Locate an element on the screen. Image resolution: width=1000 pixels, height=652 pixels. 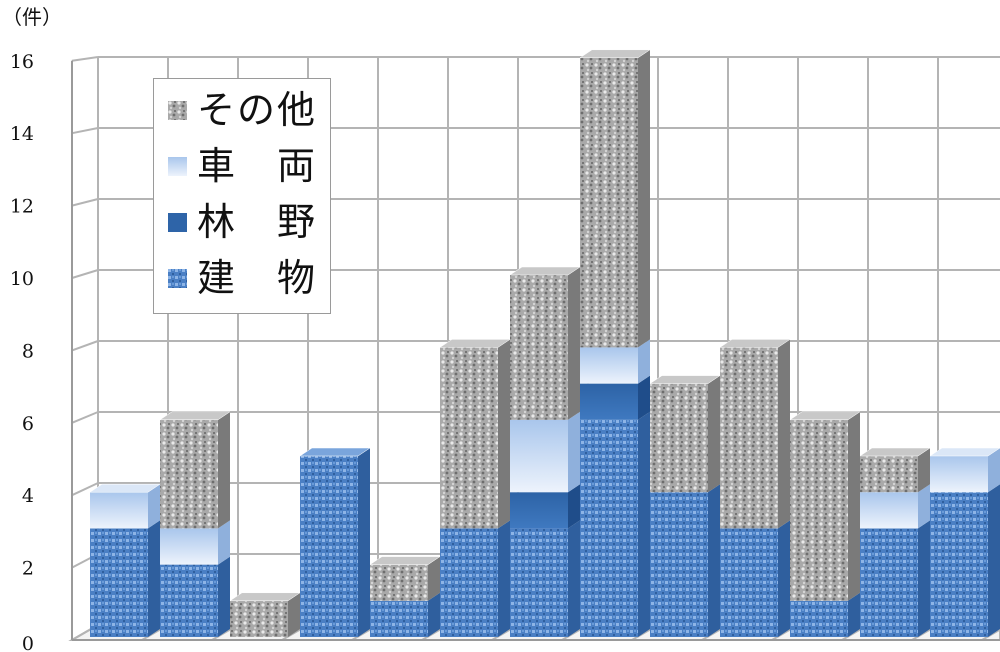
legend-item-vehicle: 車 両 is located at coordinates (242, 166).